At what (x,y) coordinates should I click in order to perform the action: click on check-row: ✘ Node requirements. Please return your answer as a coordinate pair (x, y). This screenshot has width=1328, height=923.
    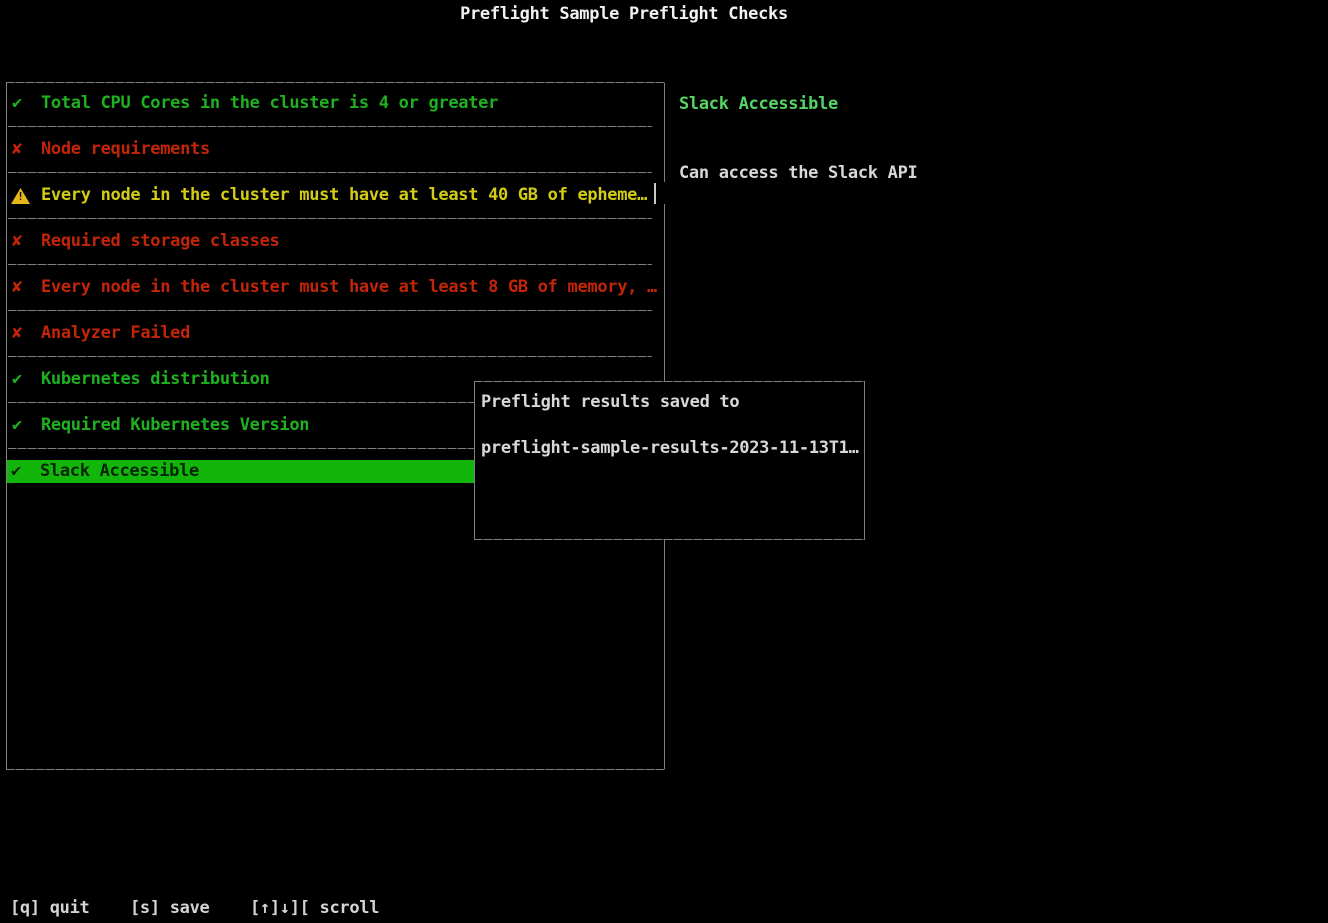
    Looking at the image, I should click on (335, 149).